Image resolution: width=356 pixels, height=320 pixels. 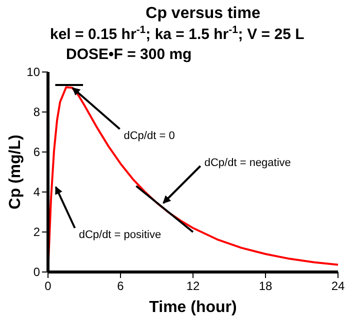 What do you see at coordinates (36, 112) in the screenshot?
I see `y-tick-label: 8` at bounding box center [36, 112].